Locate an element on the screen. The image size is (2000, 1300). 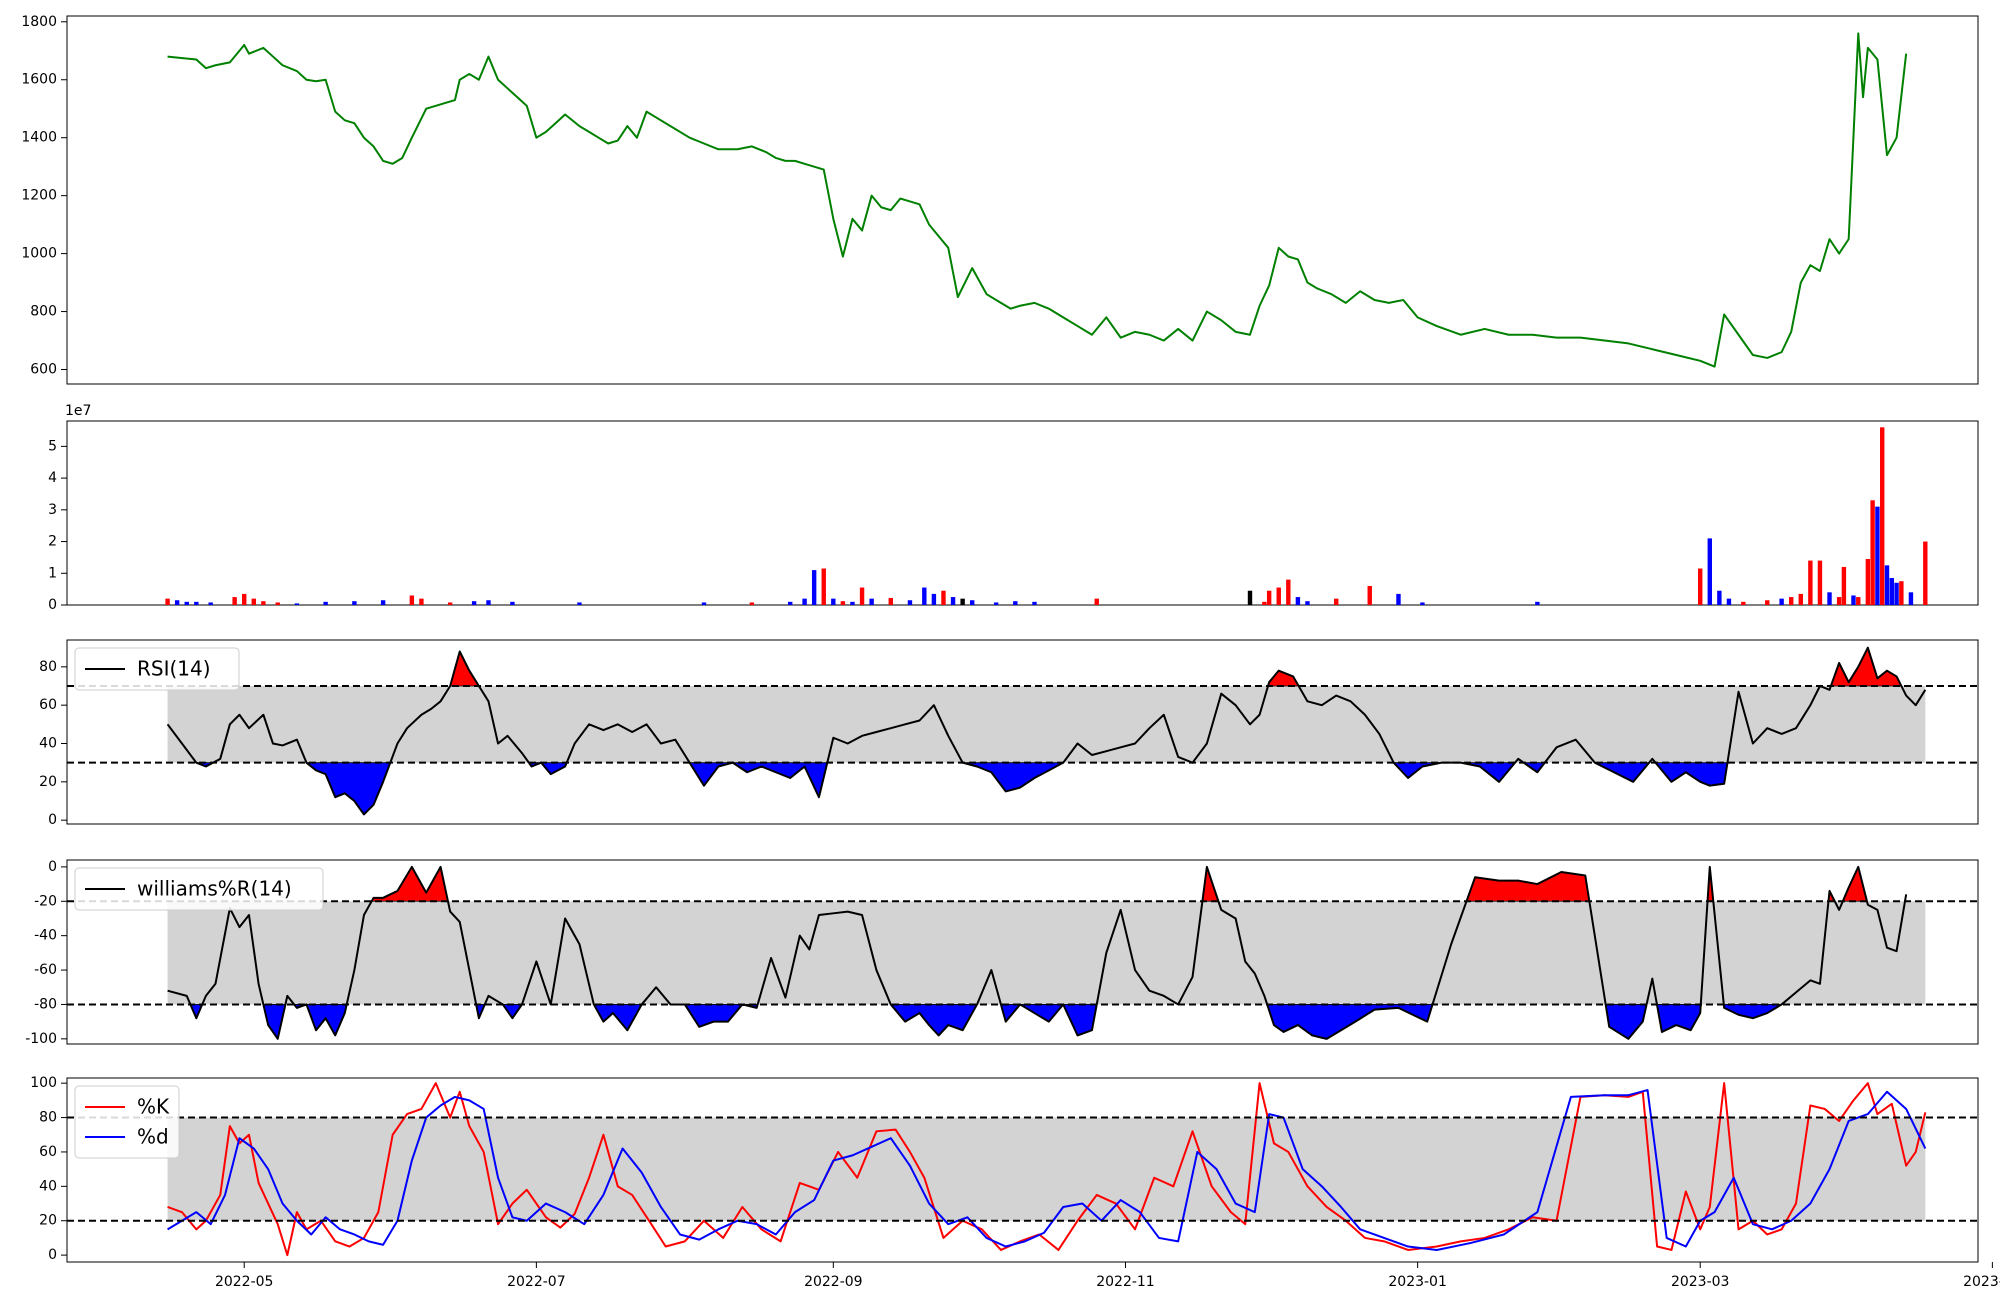
y-tick-label: 1 is located at coordinates (52, 573).